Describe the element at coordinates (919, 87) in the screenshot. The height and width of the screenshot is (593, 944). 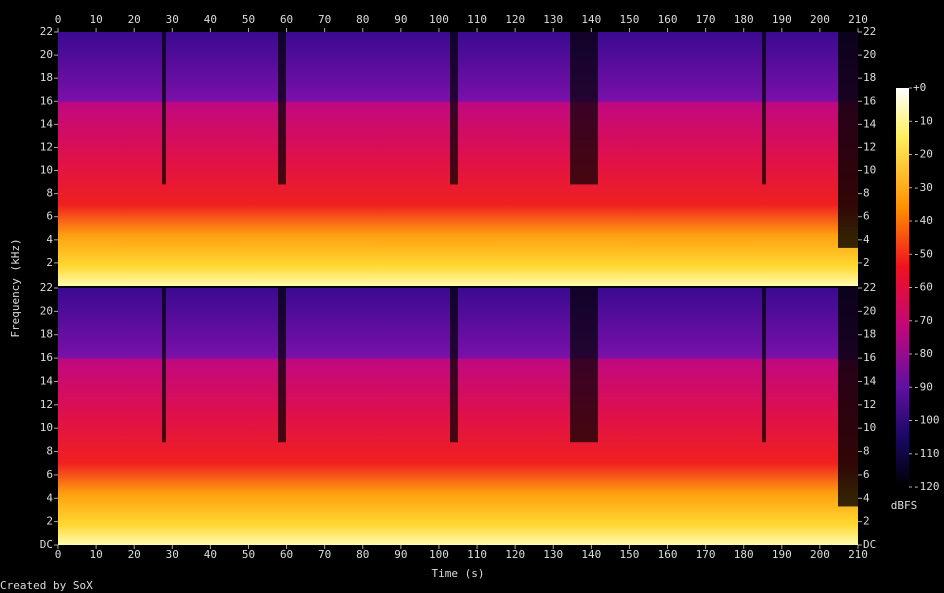
I see `colorbar-tick-label: +0` at that location.